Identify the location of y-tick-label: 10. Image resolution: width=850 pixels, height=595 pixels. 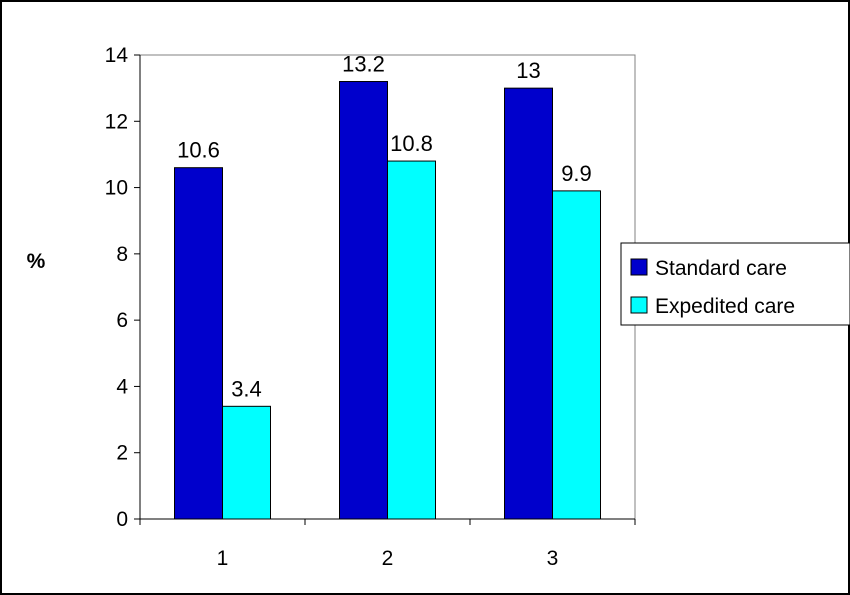
(116, 188).